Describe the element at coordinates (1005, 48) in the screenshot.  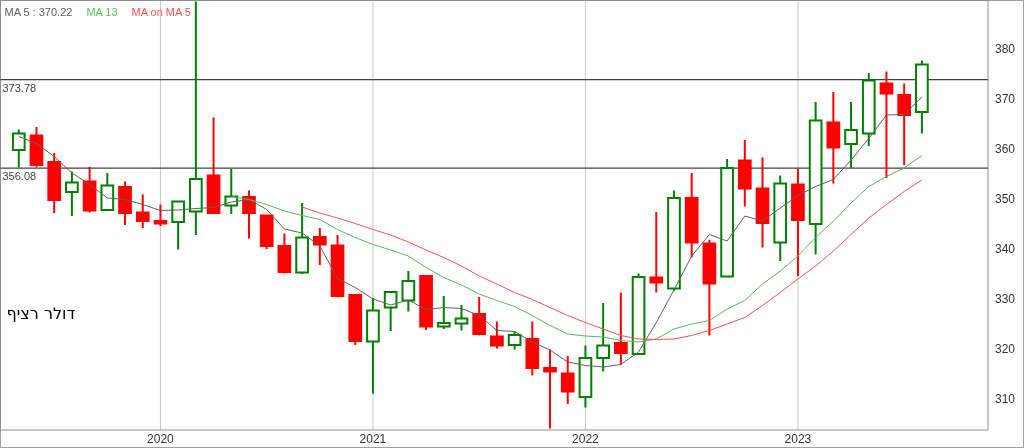
I see `y-tick-label: 380` at that location.